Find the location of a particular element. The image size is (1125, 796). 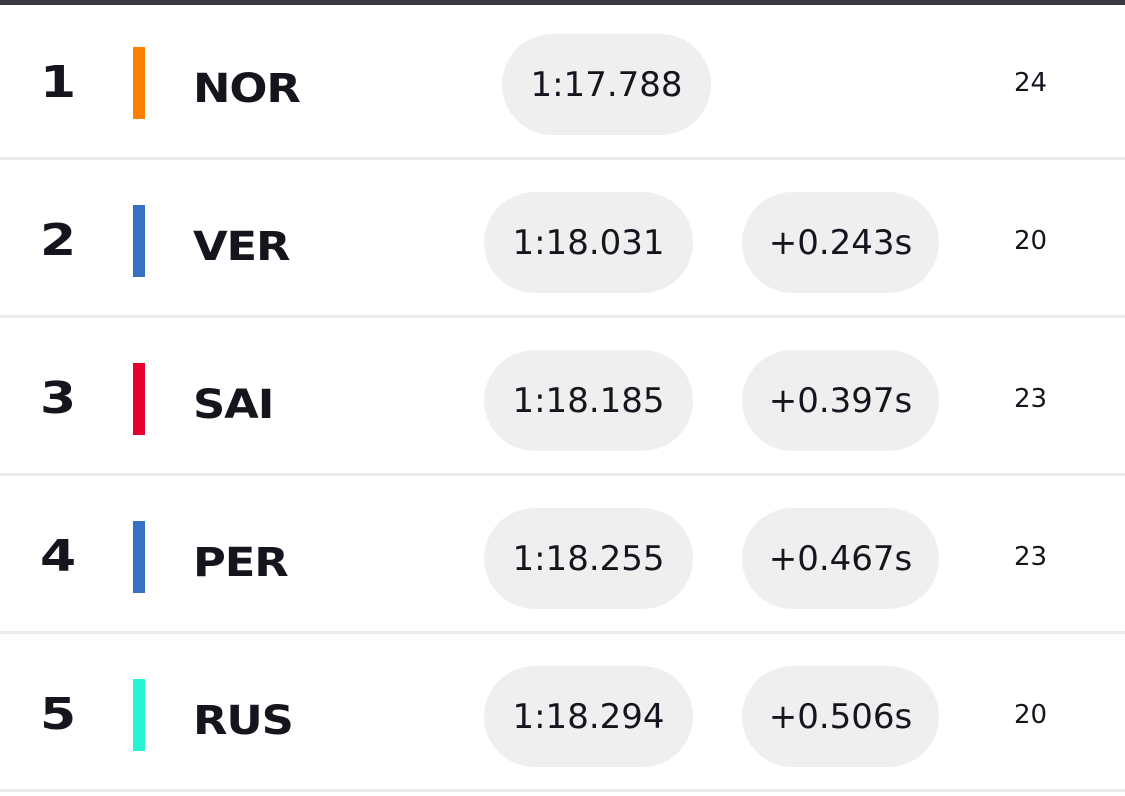

lap-time-pill: 1:18.294 is located at coordinates (588, 716).